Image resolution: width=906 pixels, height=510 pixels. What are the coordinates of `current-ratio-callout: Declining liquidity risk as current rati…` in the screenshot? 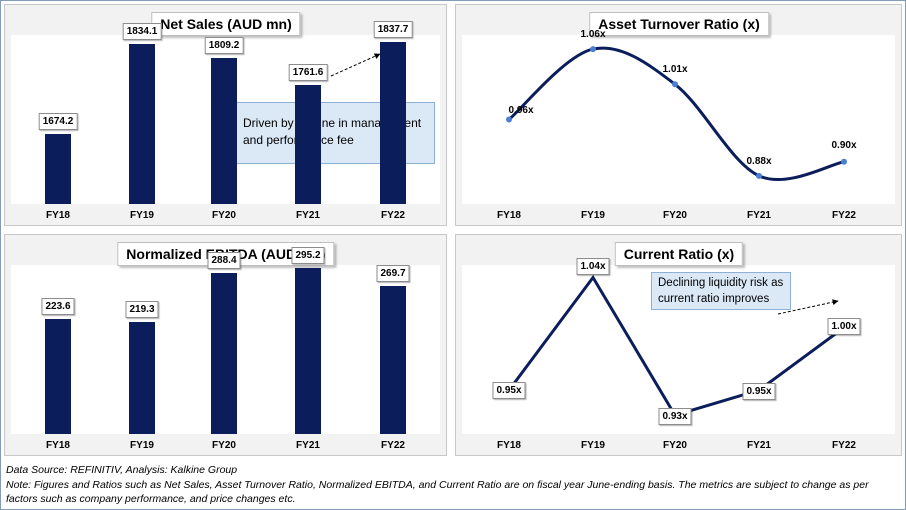 It's located at (721, 291).